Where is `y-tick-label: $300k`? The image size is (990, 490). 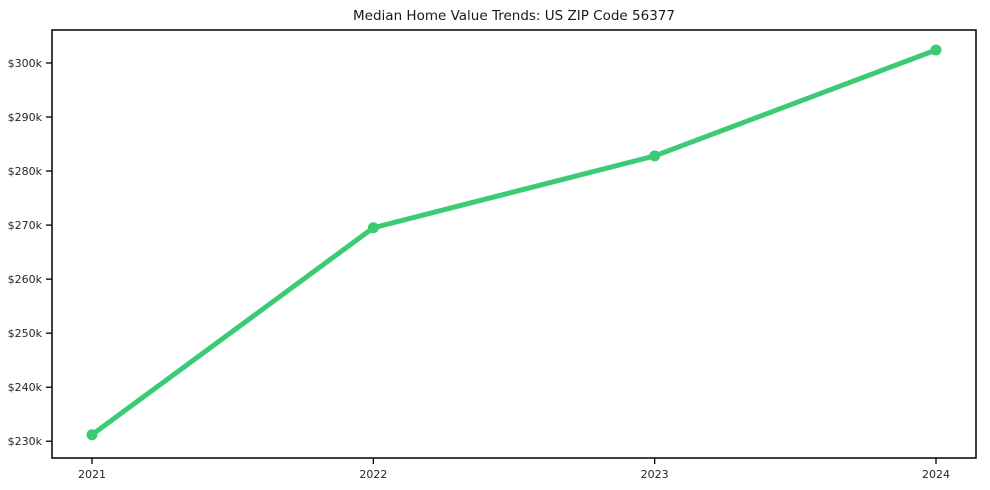 y-tick-label: $300k is located at coordinates (25, 63).